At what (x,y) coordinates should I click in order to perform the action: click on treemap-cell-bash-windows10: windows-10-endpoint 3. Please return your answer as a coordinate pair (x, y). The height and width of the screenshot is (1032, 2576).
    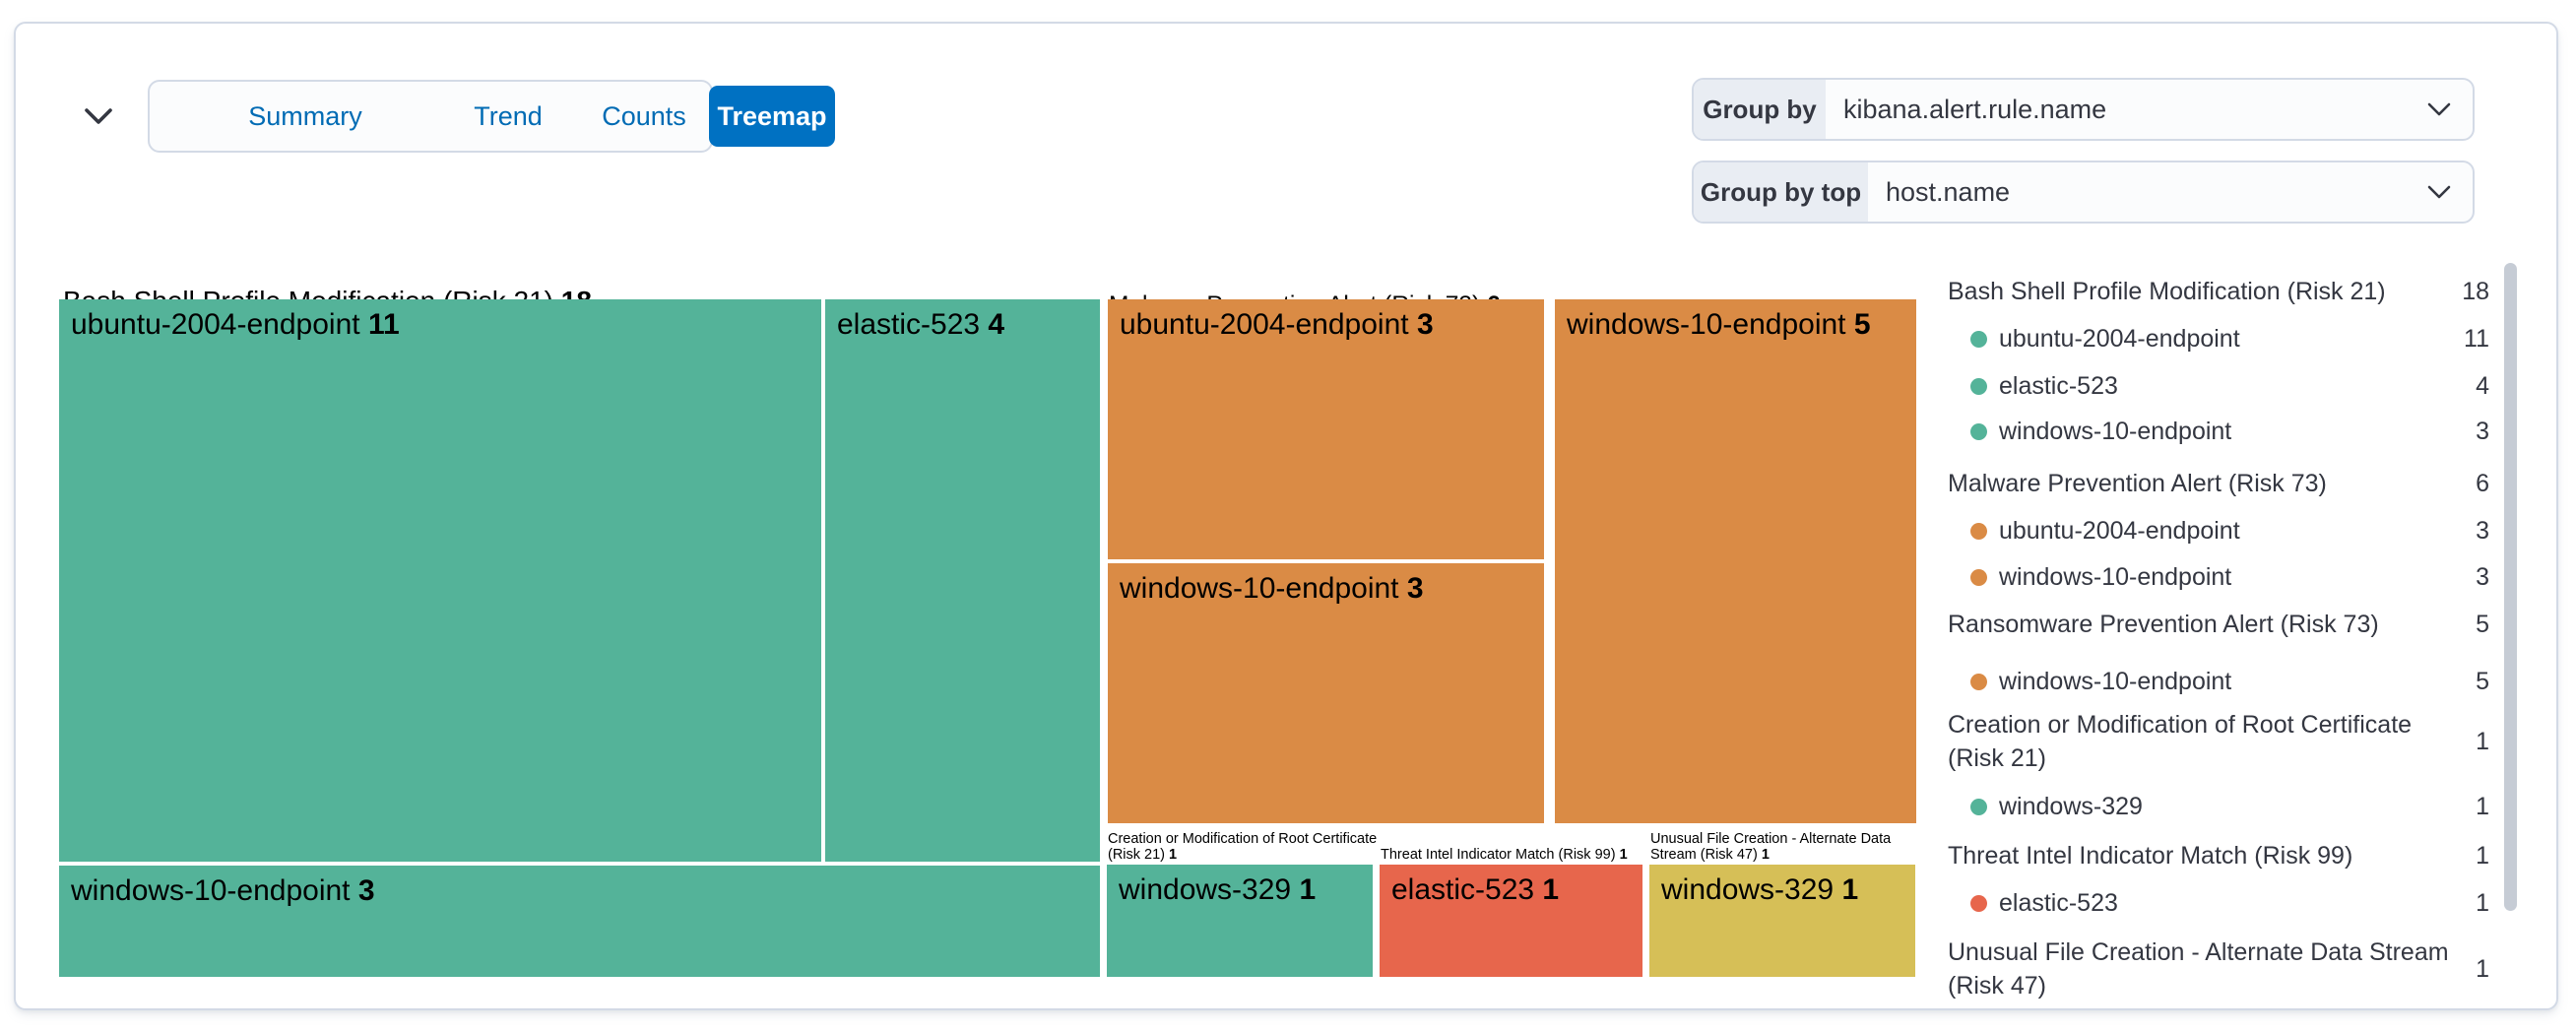
    Looking at the image, I should click on (579, 921).